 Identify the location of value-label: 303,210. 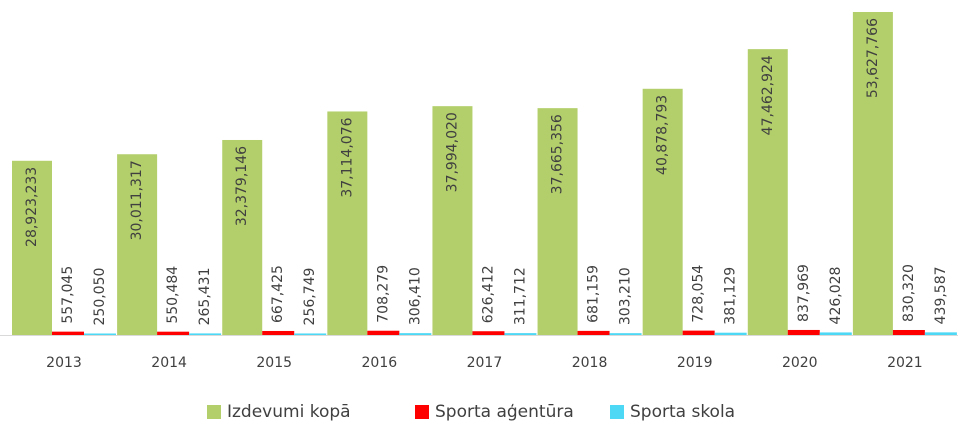
(626, 296).